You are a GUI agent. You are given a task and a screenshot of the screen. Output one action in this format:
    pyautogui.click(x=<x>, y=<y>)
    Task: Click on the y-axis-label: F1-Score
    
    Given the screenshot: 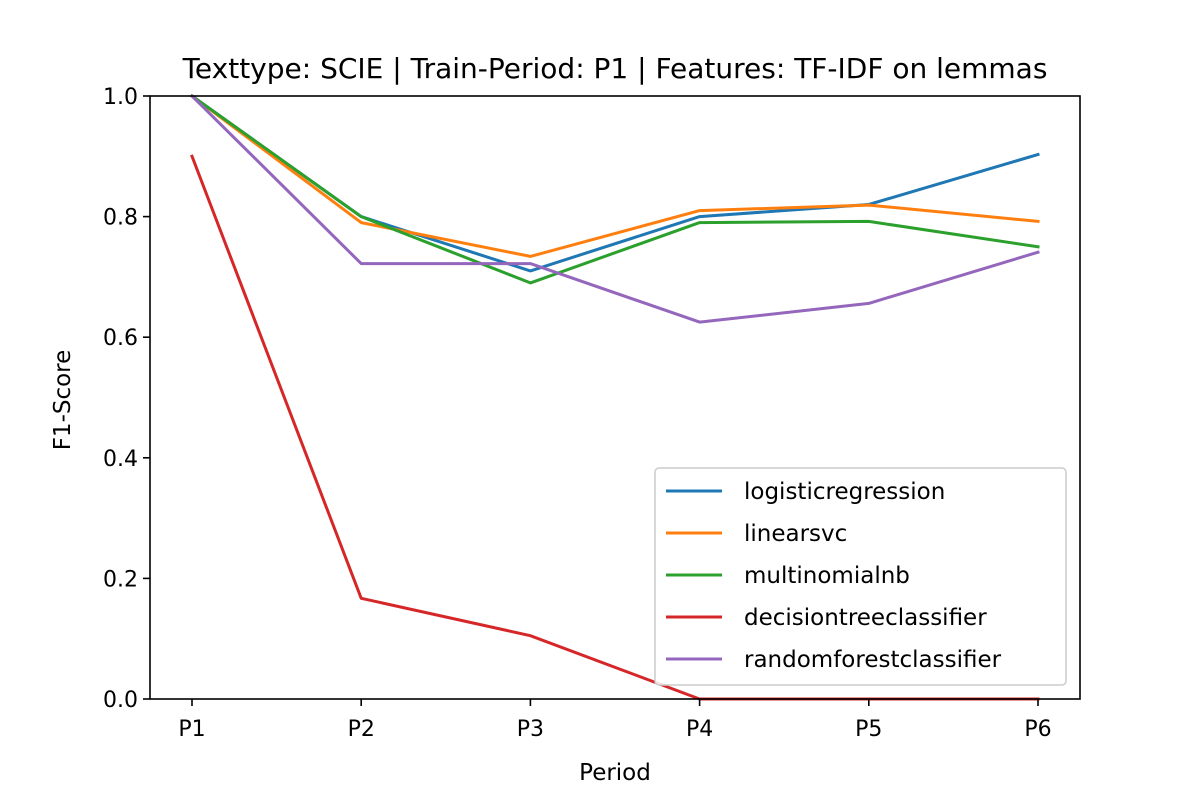 What is the action you would take?
    pyautogui.click(x=63, y=400)
    